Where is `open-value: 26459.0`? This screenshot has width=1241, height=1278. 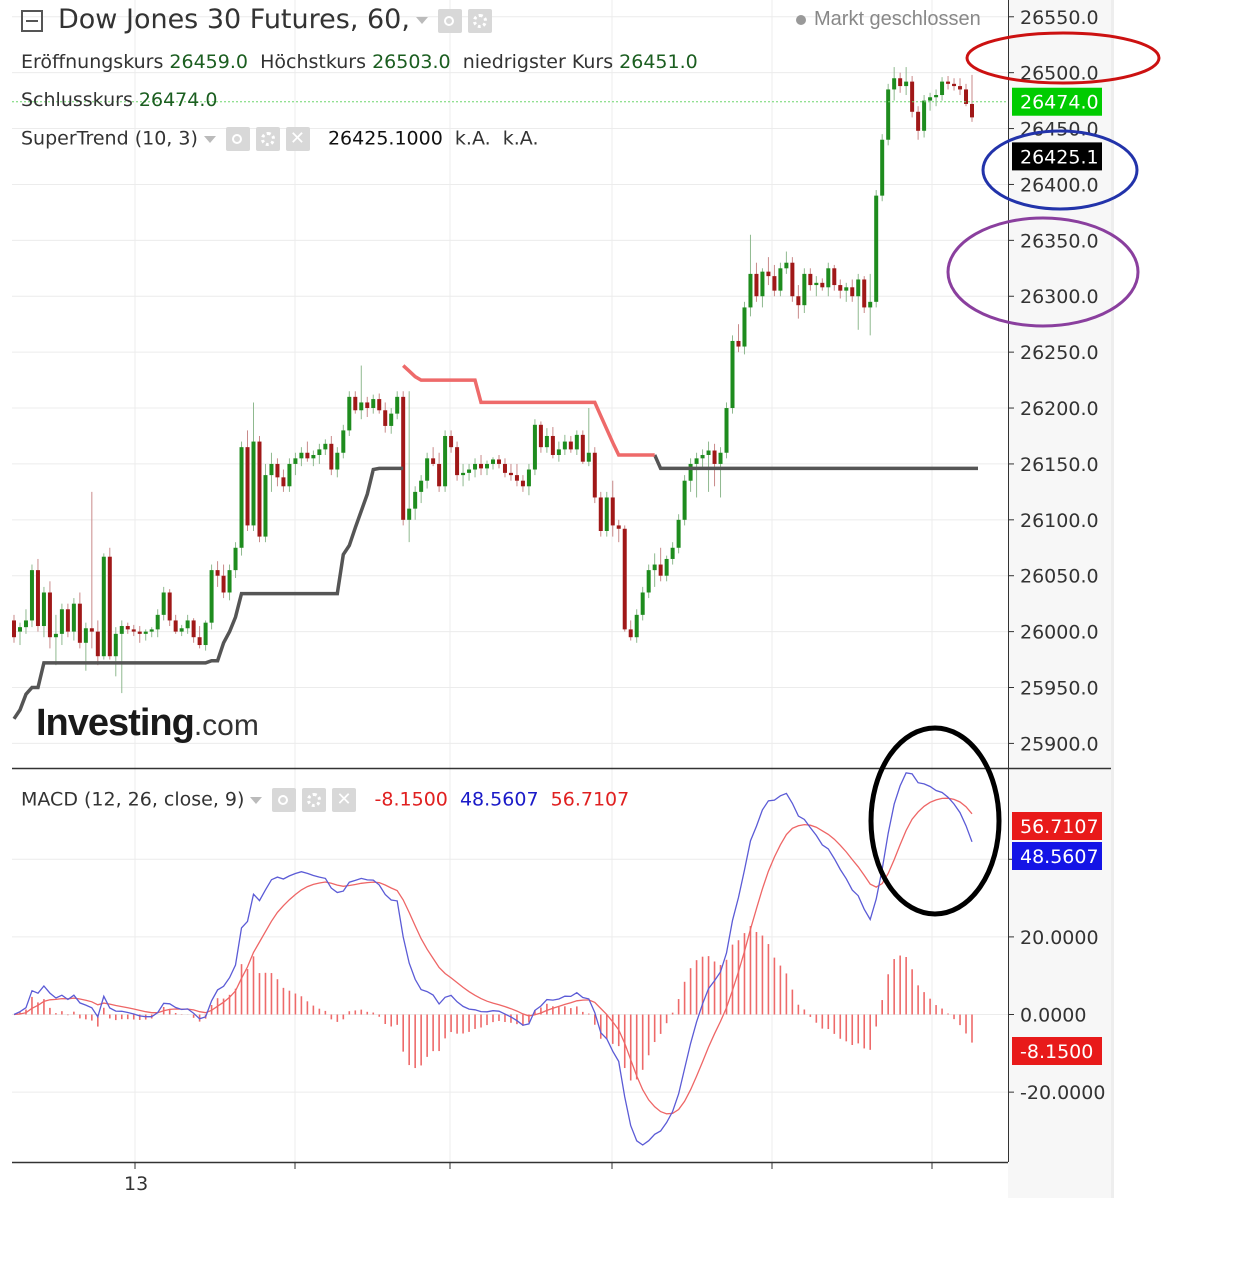 open-value: 26459.0 is located at coordinates (208, 62).